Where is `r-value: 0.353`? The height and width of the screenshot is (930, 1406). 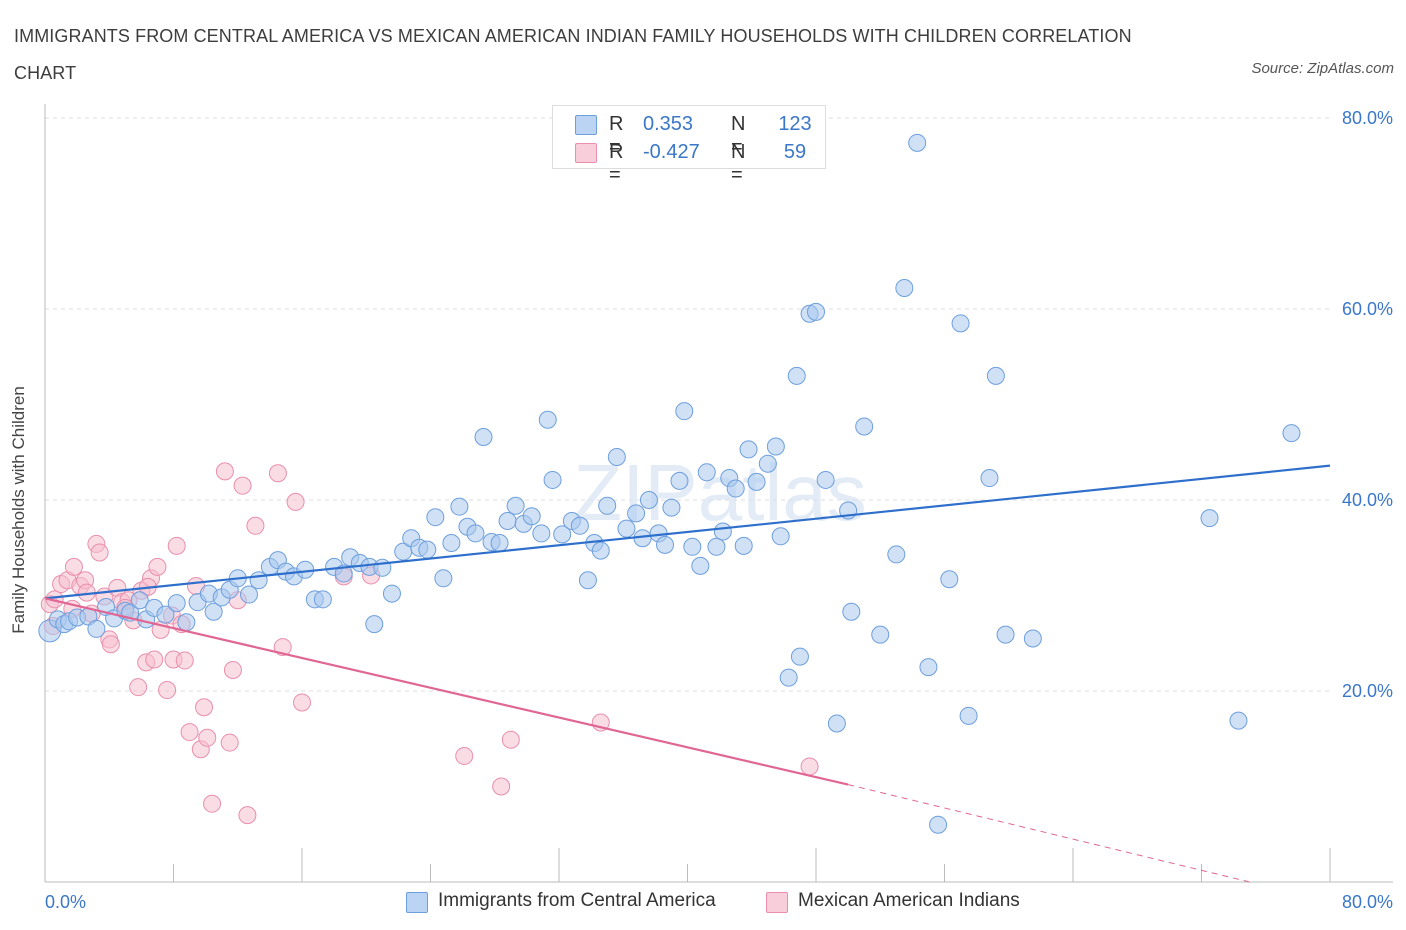 r-value: 0.353 is located at coordinates (668, 124).